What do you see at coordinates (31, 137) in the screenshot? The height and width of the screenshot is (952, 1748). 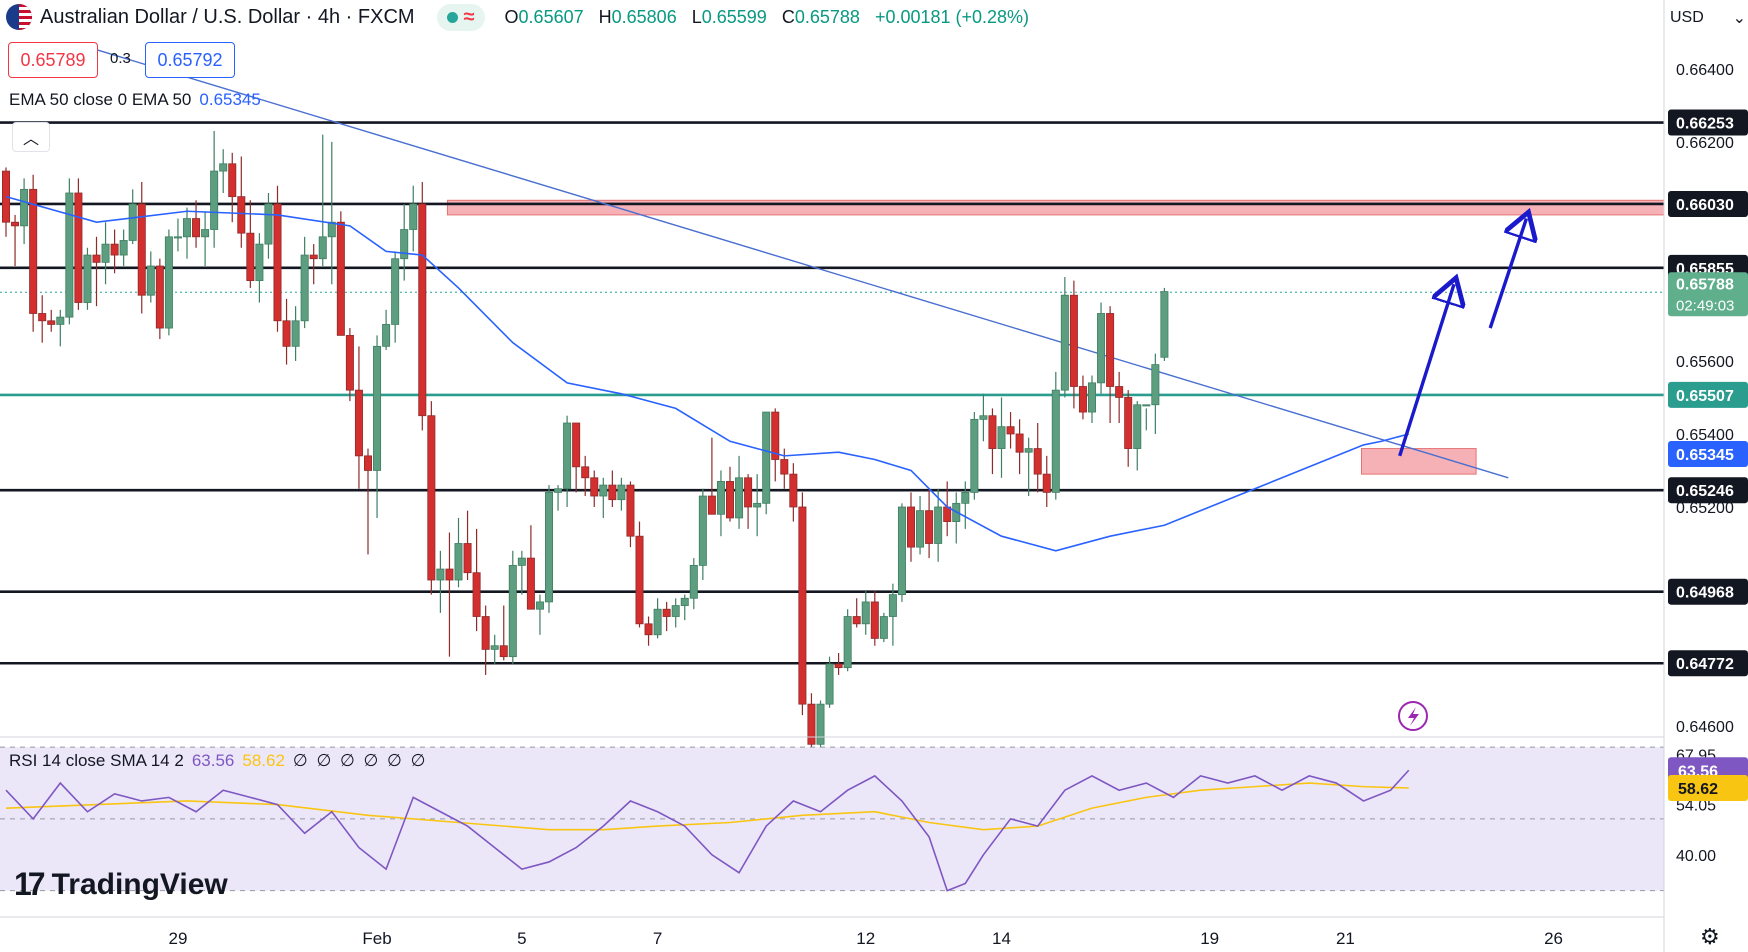 I see `collapse-legend-button: ︿` at bounding box center [31, 137].